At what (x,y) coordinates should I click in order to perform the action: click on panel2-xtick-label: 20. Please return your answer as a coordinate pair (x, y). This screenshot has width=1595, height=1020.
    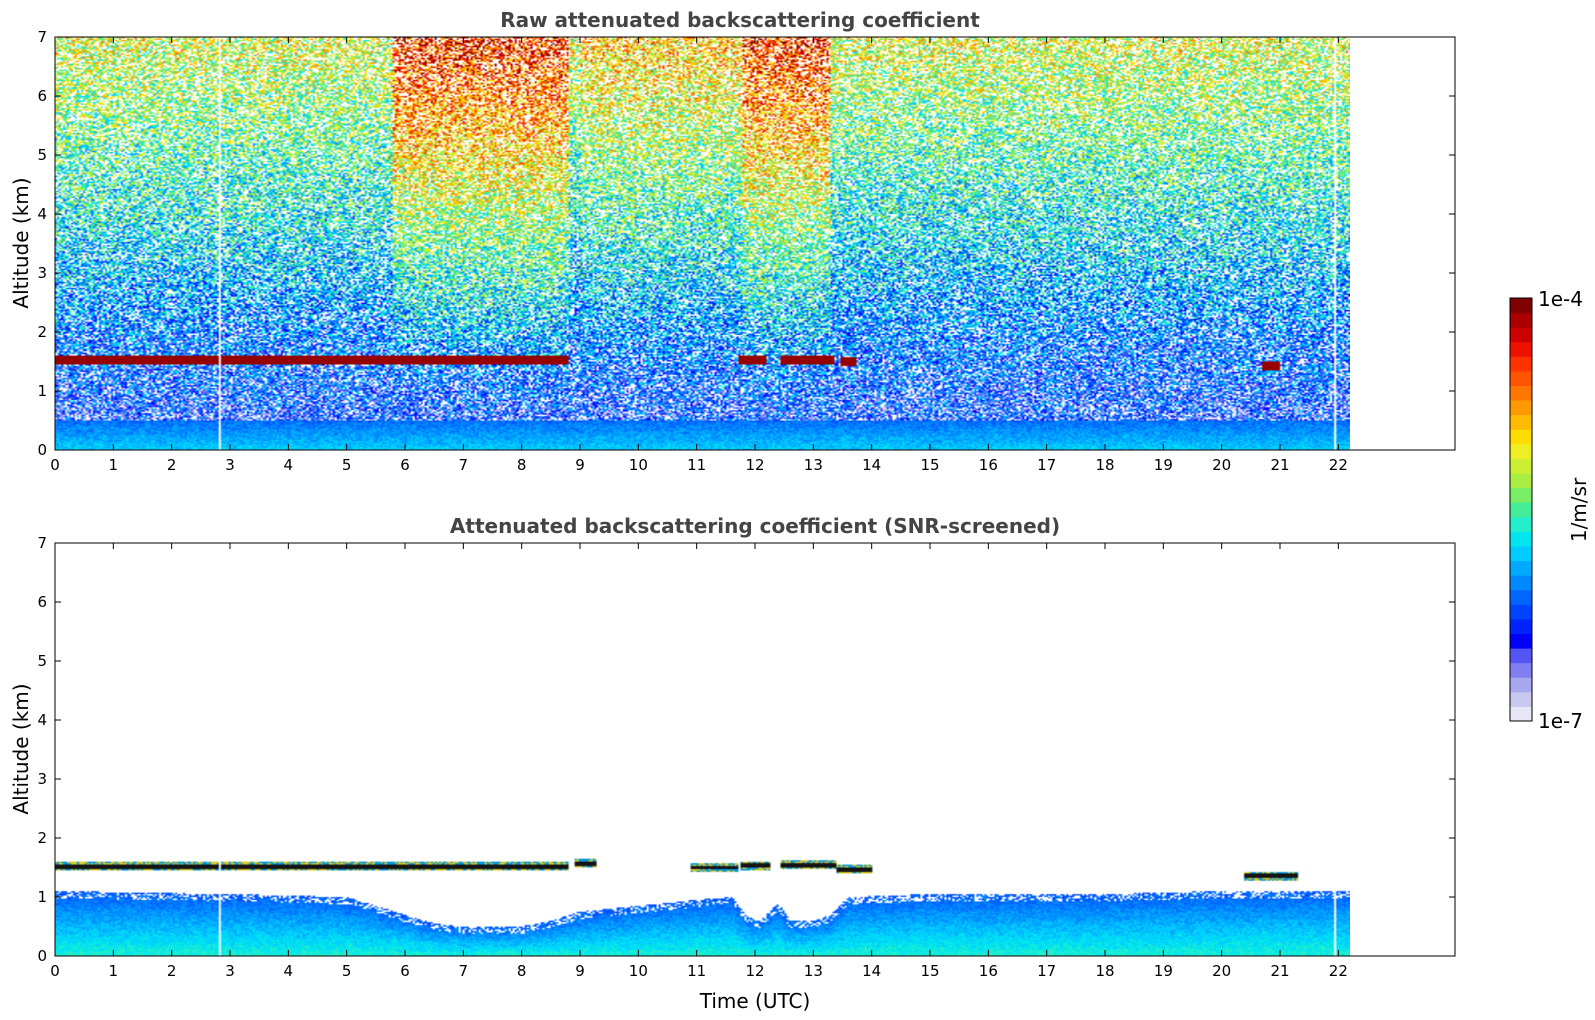
    Looking at the image, I should click on (1221, 971).